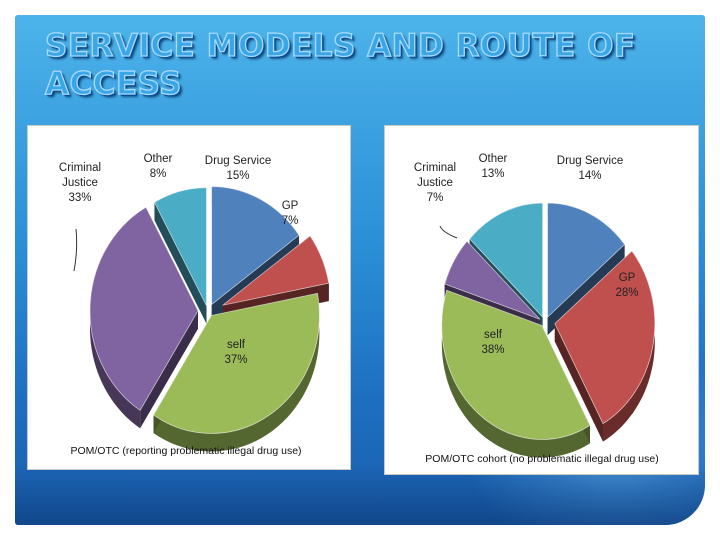 The height and width of the screenshot is (540, 720). Describe the element at coordinates (340, 64) in the screenshot. I see `slide-title: SERVICE MODELS AND ROUTE OF ACCESS` at that location.